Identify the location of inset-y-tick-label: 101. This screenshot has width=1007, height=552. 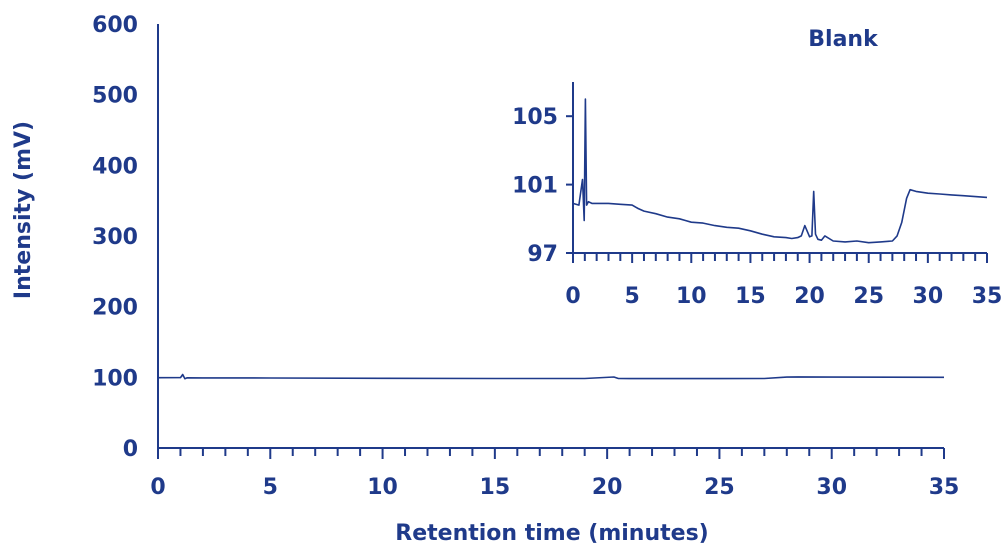
(535, 186).